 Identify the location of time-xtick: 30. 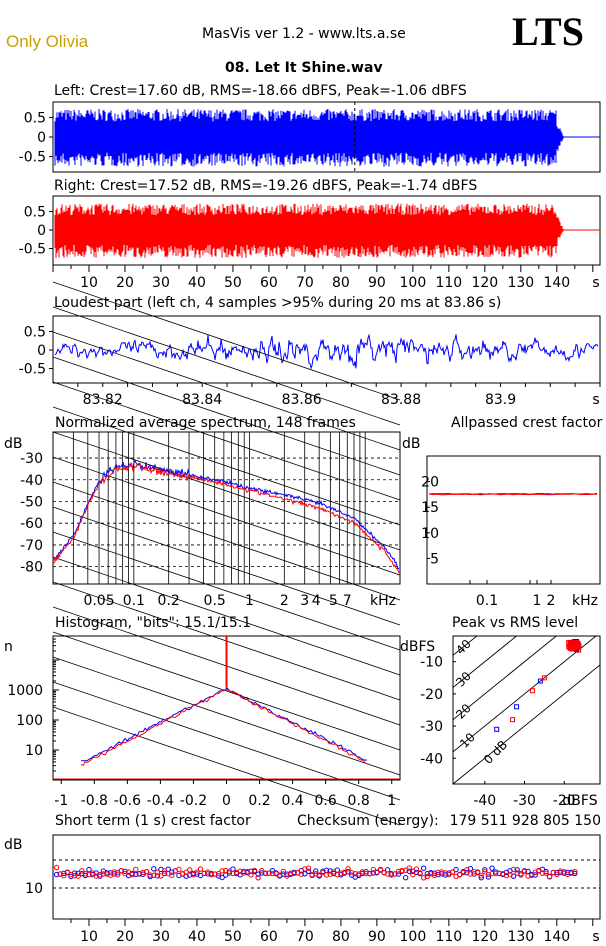
(161, 283).